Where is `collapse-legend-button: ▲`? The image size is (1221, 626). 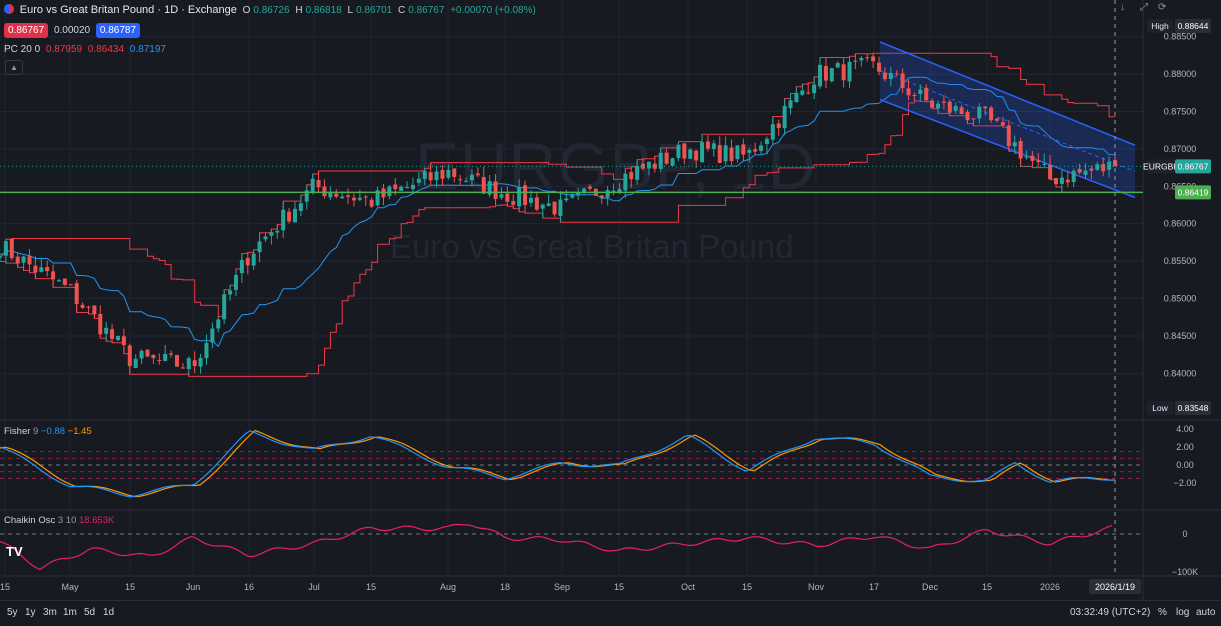 collapse-legend-button: ▲ is located at coordinates (14, 67).